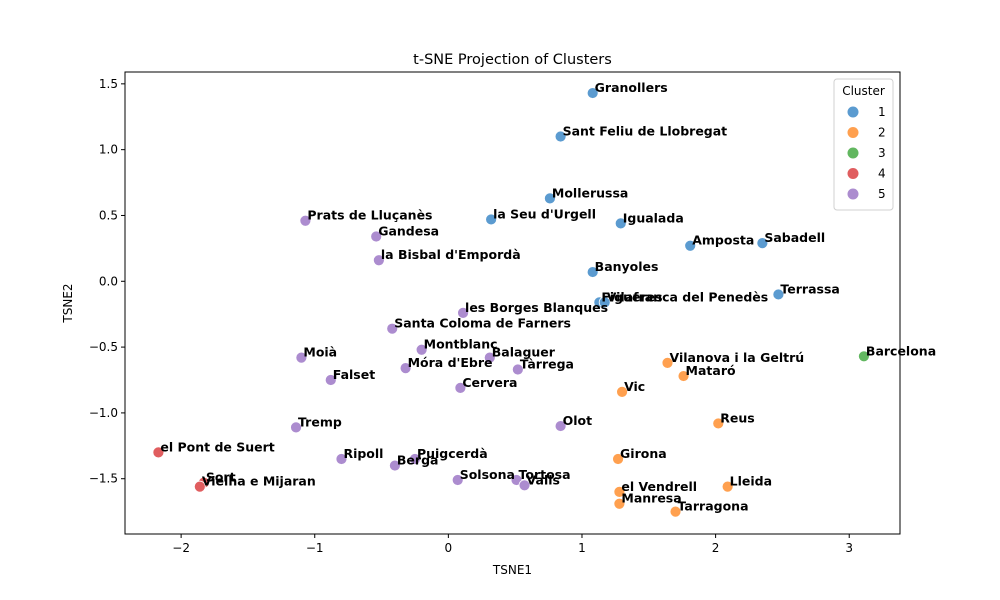  What do you see at coordinates (544, 213) in the screenshot?
I see `point-label: la Seu d'Urgell` at bounding box center [544, 213].